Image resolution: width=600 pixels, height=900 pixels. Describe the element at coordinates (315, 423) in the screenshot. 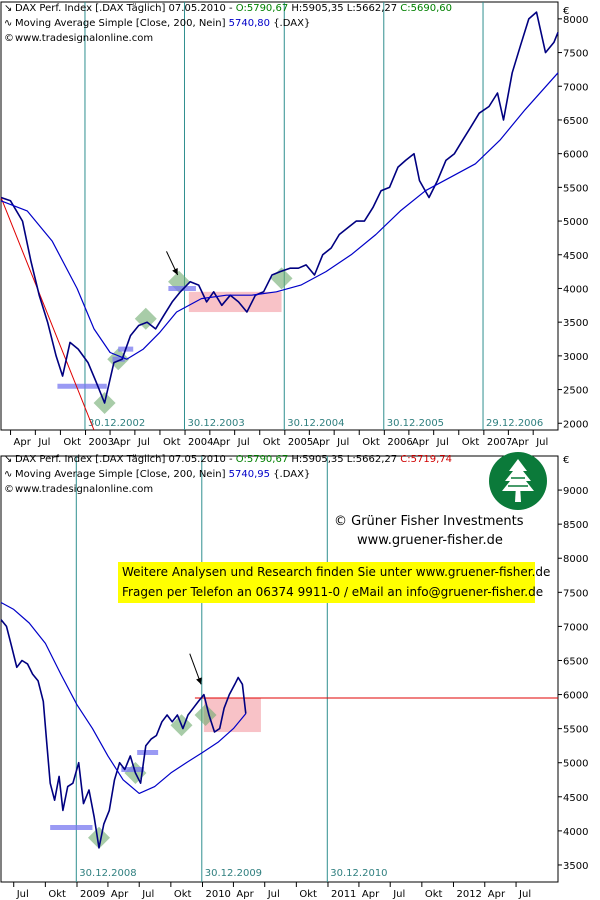

I see `year-end-label: 30.12.2004` at that location.